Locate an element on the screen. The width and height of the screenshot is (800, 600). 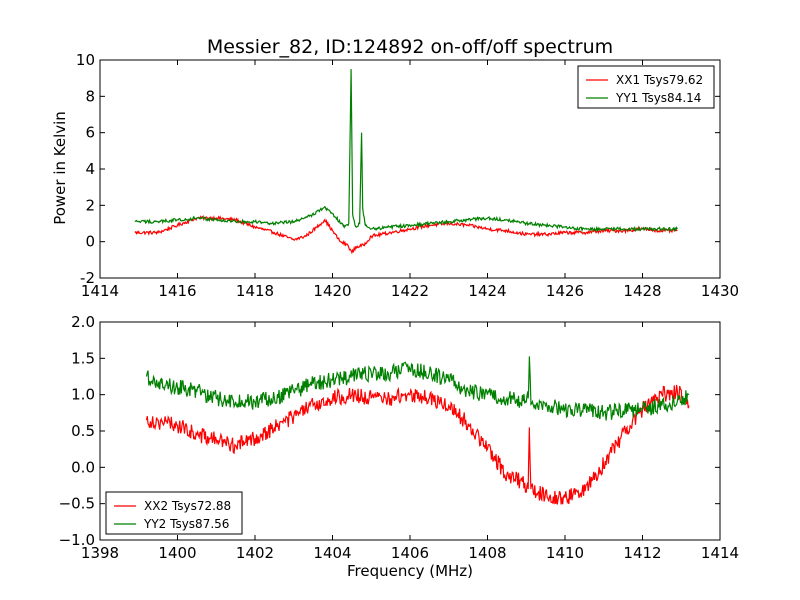
y-tick-label: 1.0 is located at coordinates (83, 395).